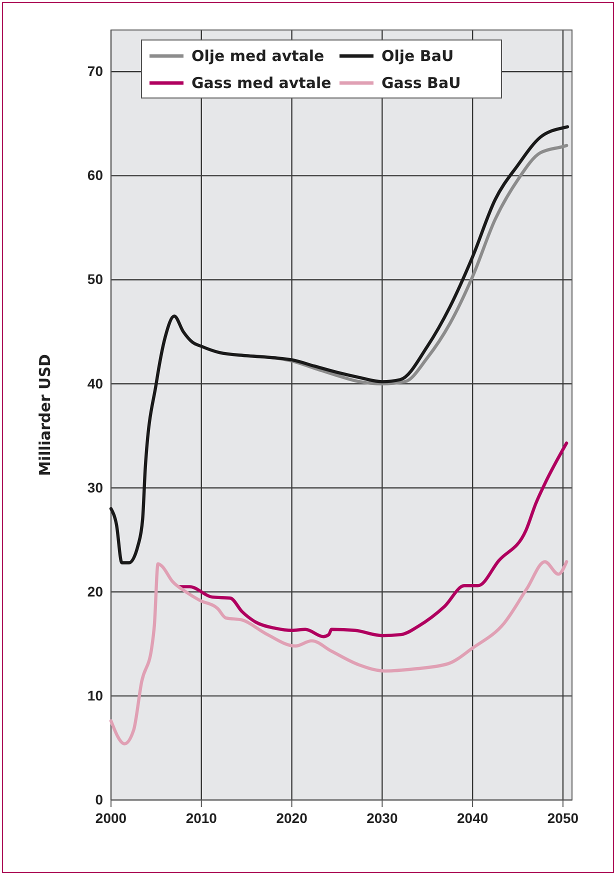 The height and width of the screenshot is (875, 616). What do you see at coordinates (292, 818) in the screenshot?
I see `x-tick-label: 2020` at bounding box center [292, 818].